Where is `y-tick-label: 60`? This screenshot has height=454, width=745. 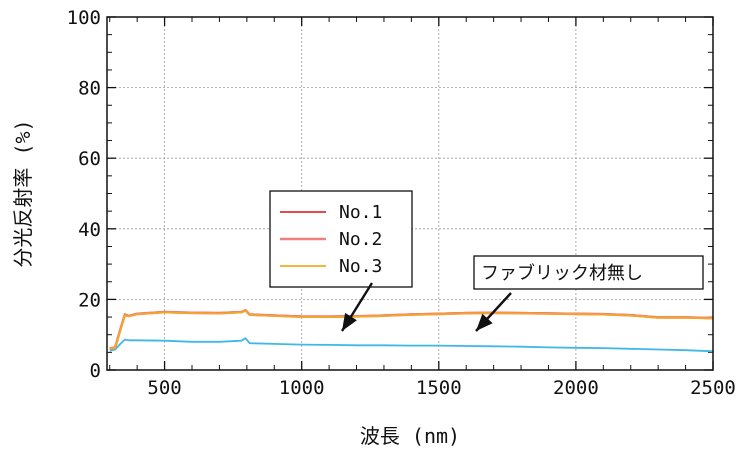 y-tick-label: 60 is located at coordinates (89, 159).